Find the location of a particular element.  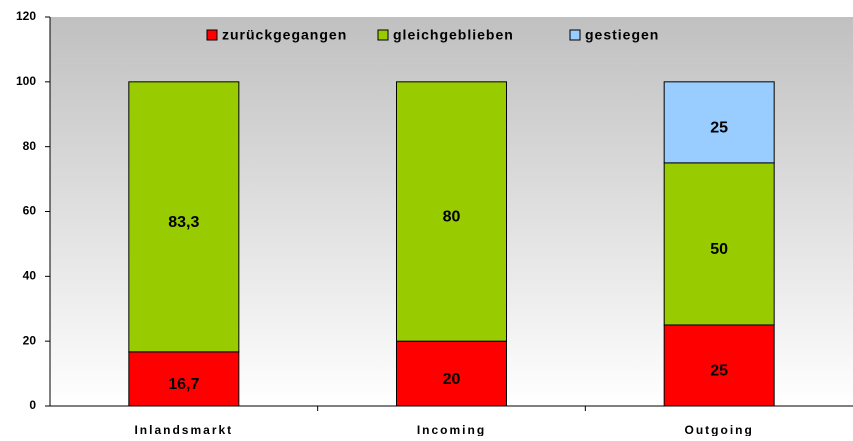

y-tick-label: 20 is located at coordinates (30, 340).